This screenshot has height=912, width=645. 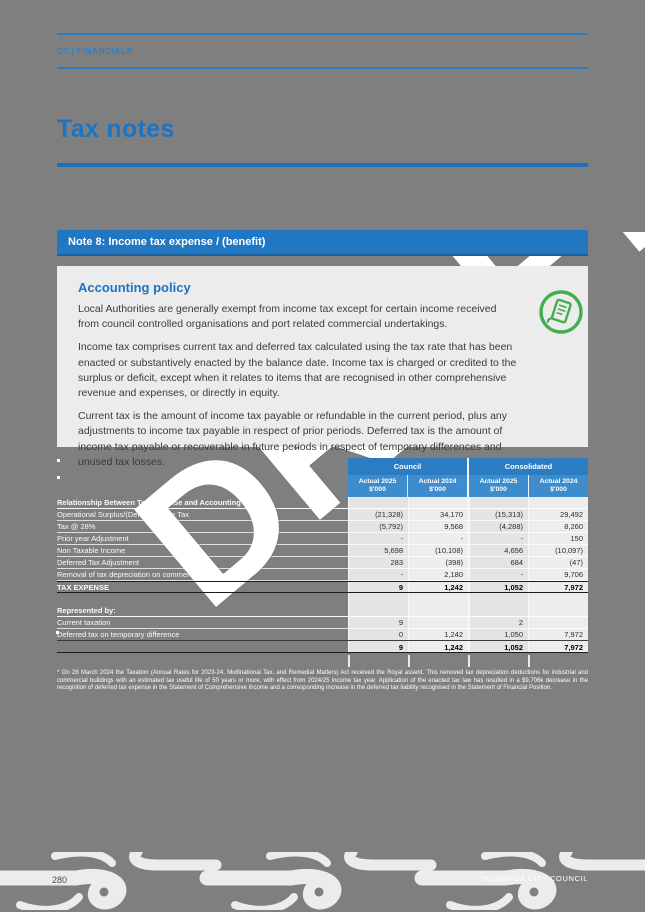 I want to click on column-label: Actual 2025, so click(x=498, y=481).